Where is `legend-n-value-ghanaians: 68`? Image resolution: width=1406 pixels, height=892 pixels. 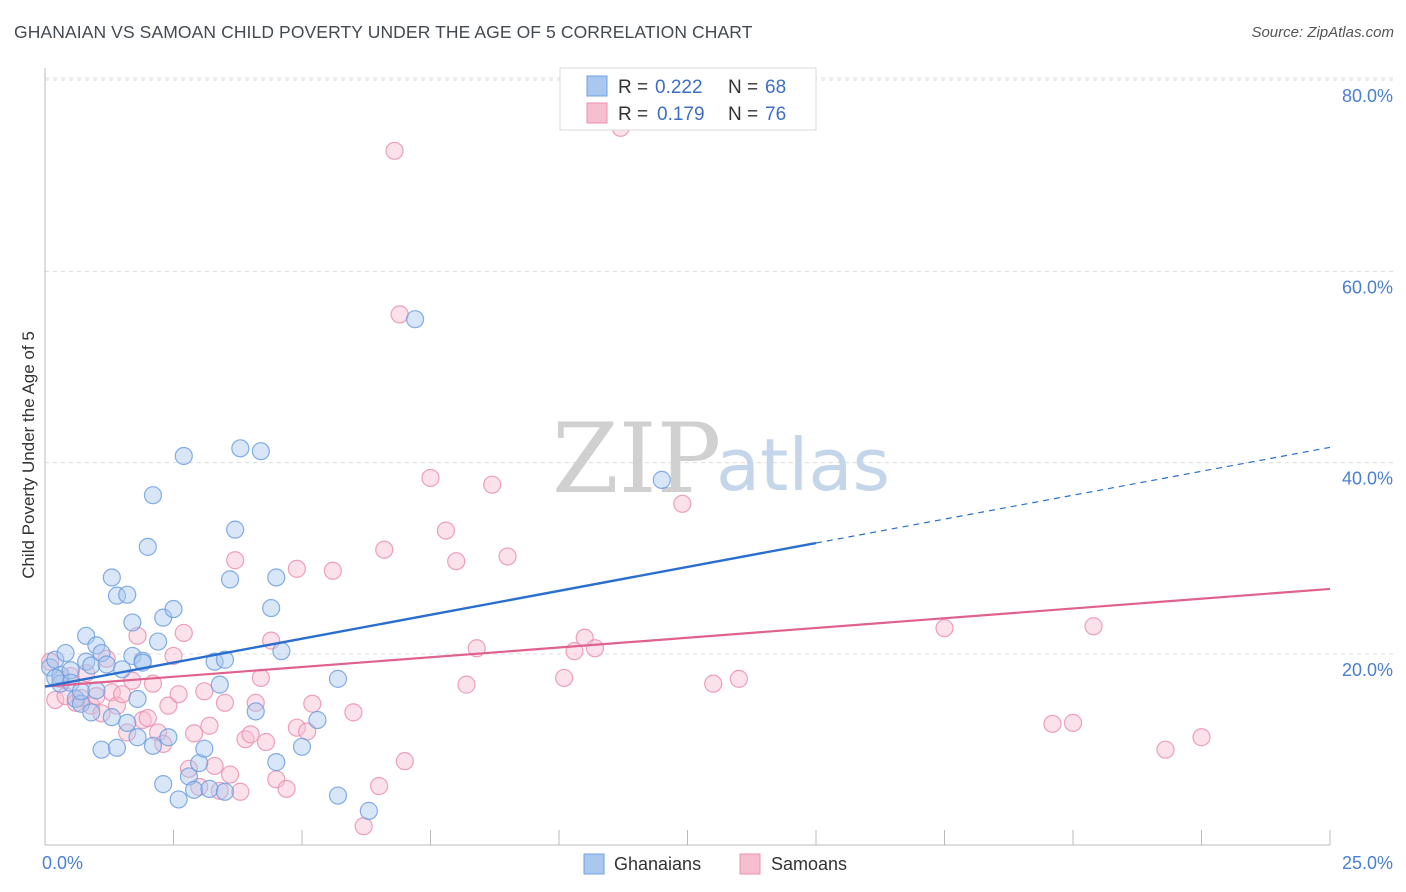
legend-n-value-ghanaians: 68 is located at coordinates (775, 87).